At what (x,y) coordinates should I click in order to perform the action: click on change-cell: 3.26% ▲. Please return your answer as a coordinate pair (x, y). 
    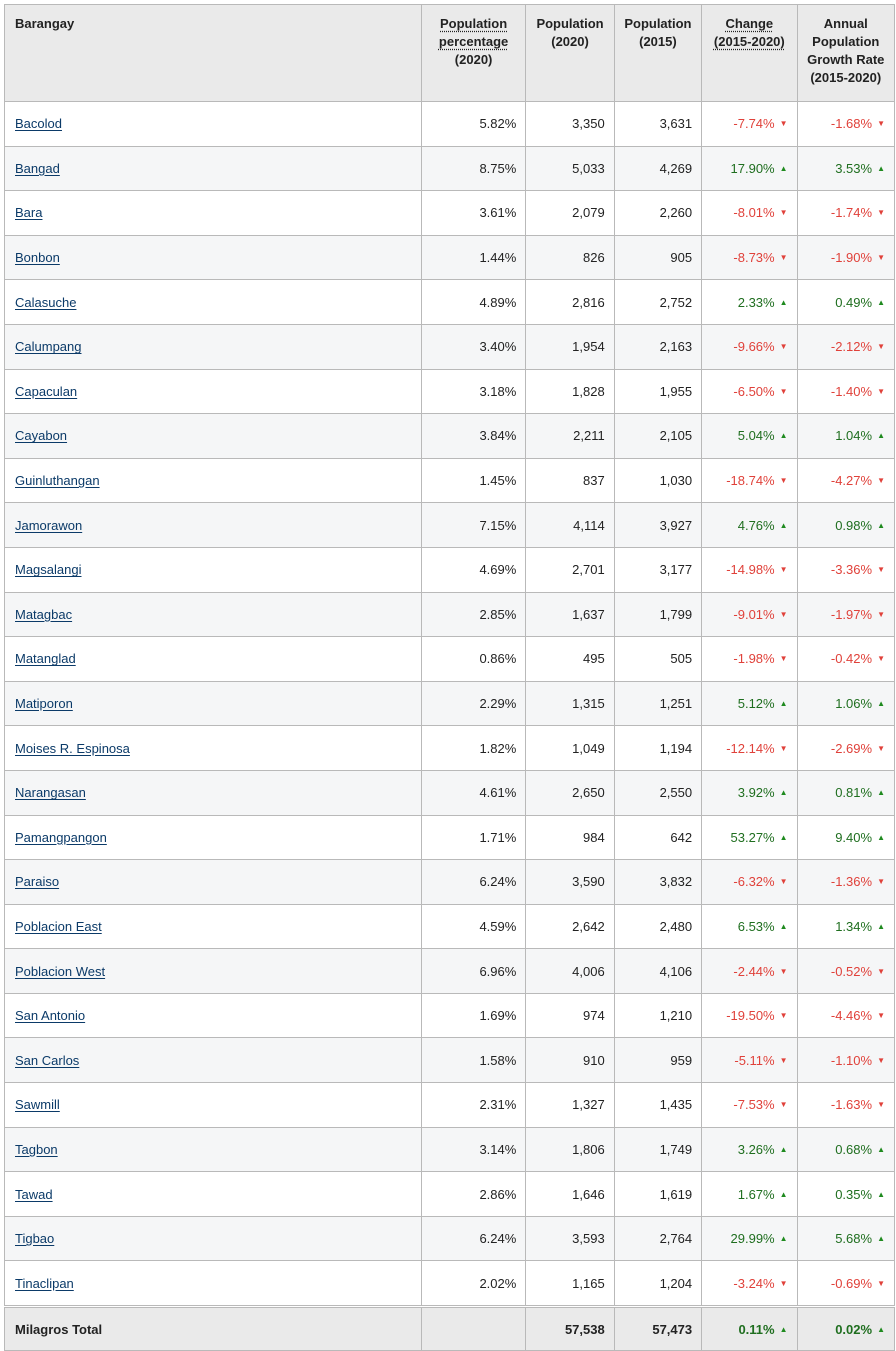
    Looking at the image, I should click on (749, 1149).